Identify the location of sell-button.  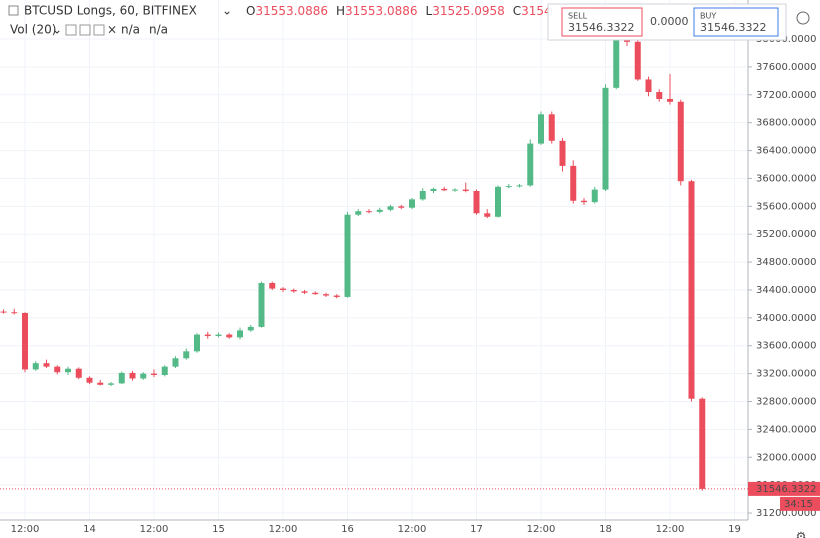
(602, 22).